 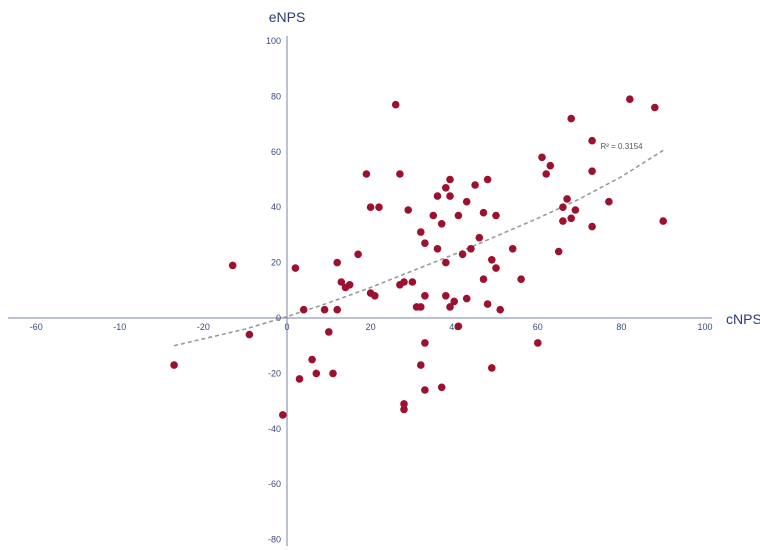 I want to click on x-tick-label: -10, so click(x=119, y=327).